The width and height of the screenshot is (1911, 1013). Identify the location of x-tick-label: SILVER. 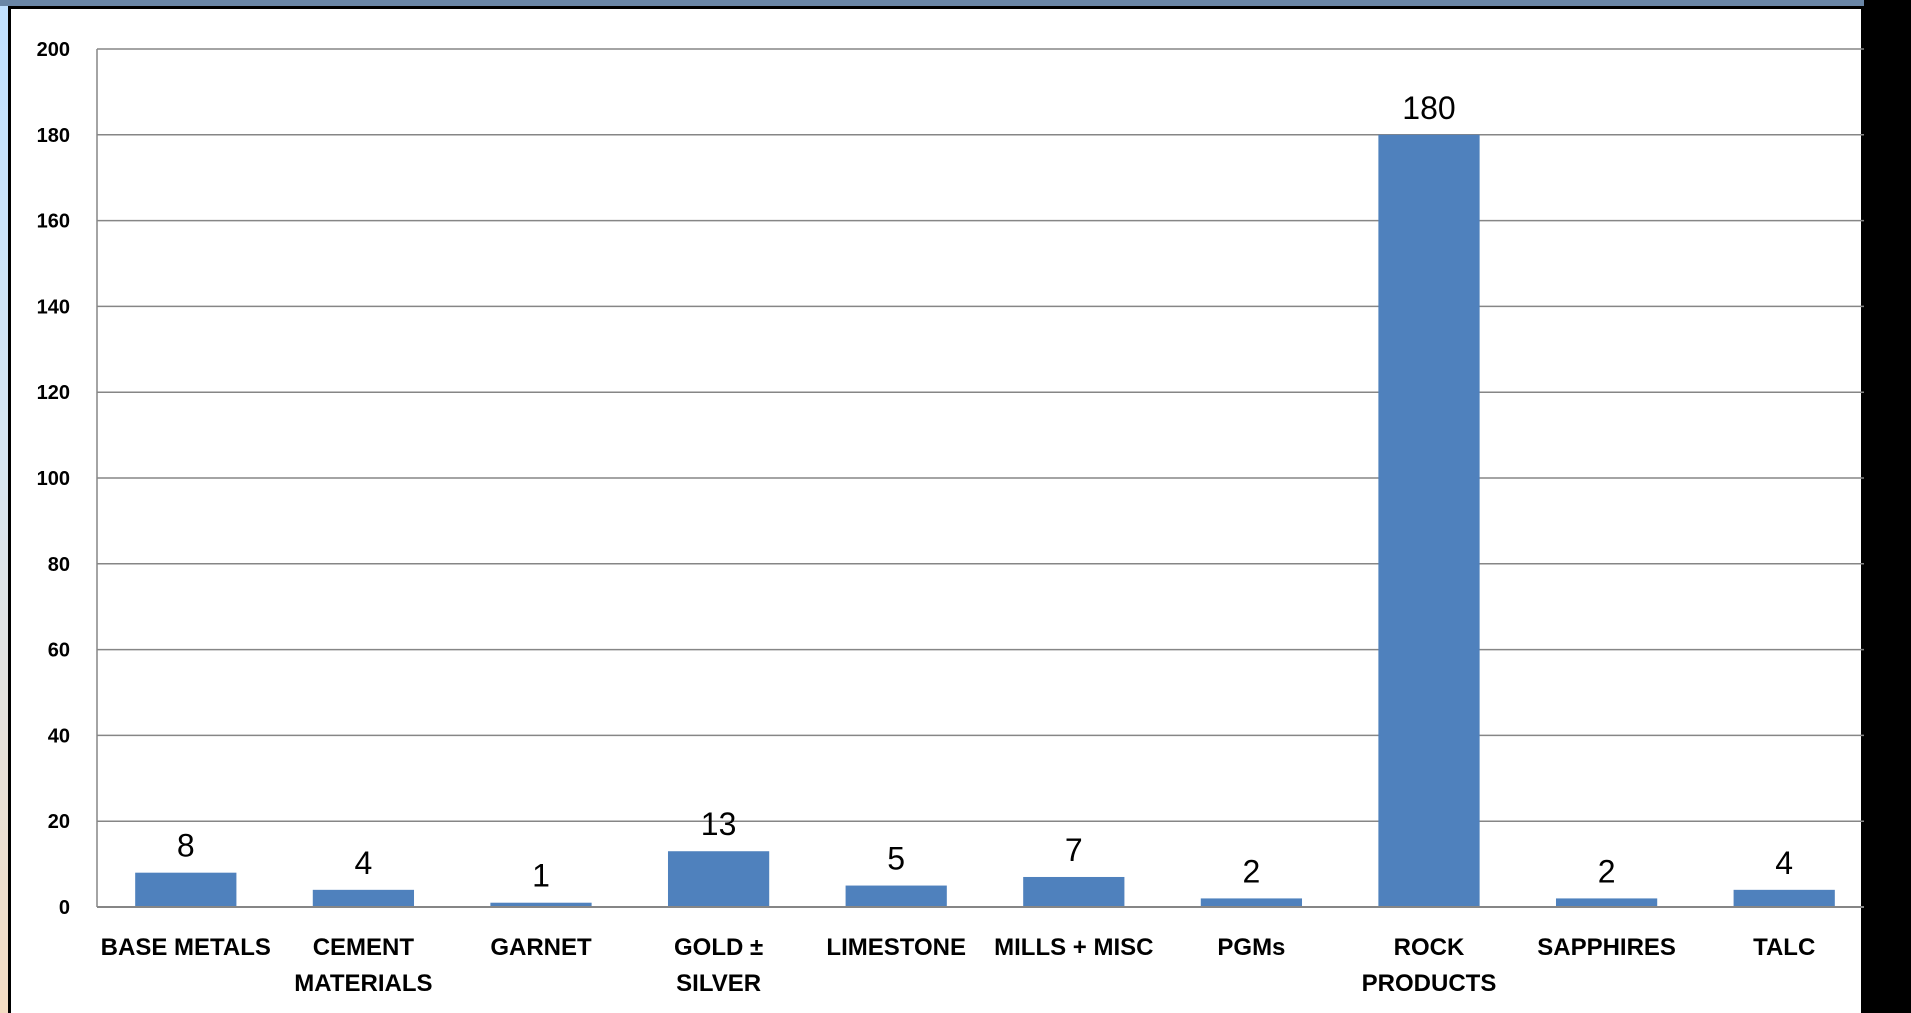
(718, 983).